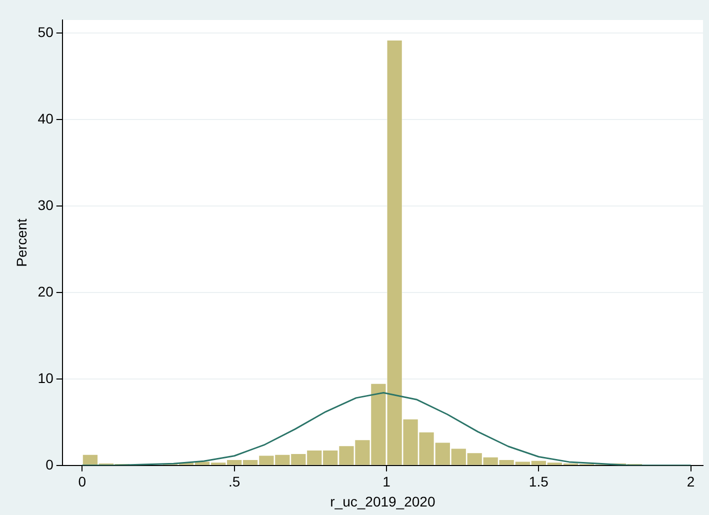  What do you see at coordinates (50, 464) in the screenshot?
I see `y-tick-label: 0` at bounding box center [50, 464].